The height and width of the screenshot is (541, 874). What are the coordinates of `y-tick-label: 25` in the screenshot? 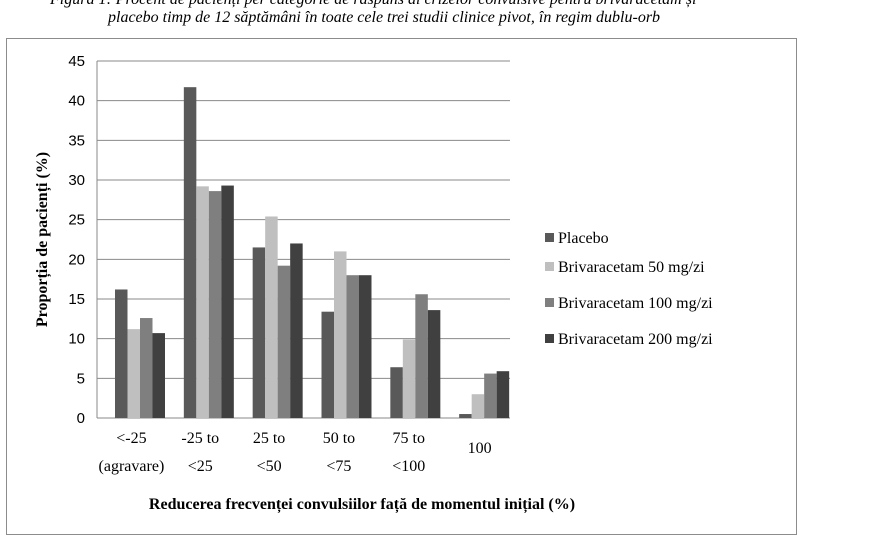 It's located at (76, 220).